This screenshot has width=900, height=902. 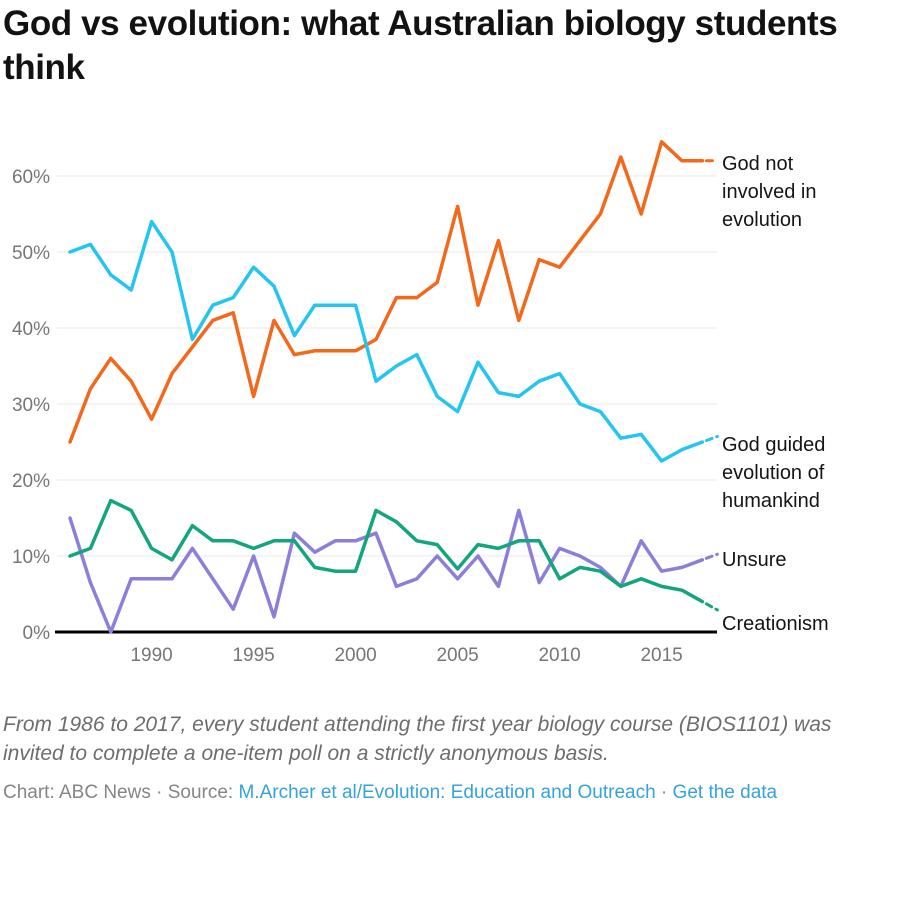 I want to click on series-label-unsure: Unsure, so click(x=808, y=560).